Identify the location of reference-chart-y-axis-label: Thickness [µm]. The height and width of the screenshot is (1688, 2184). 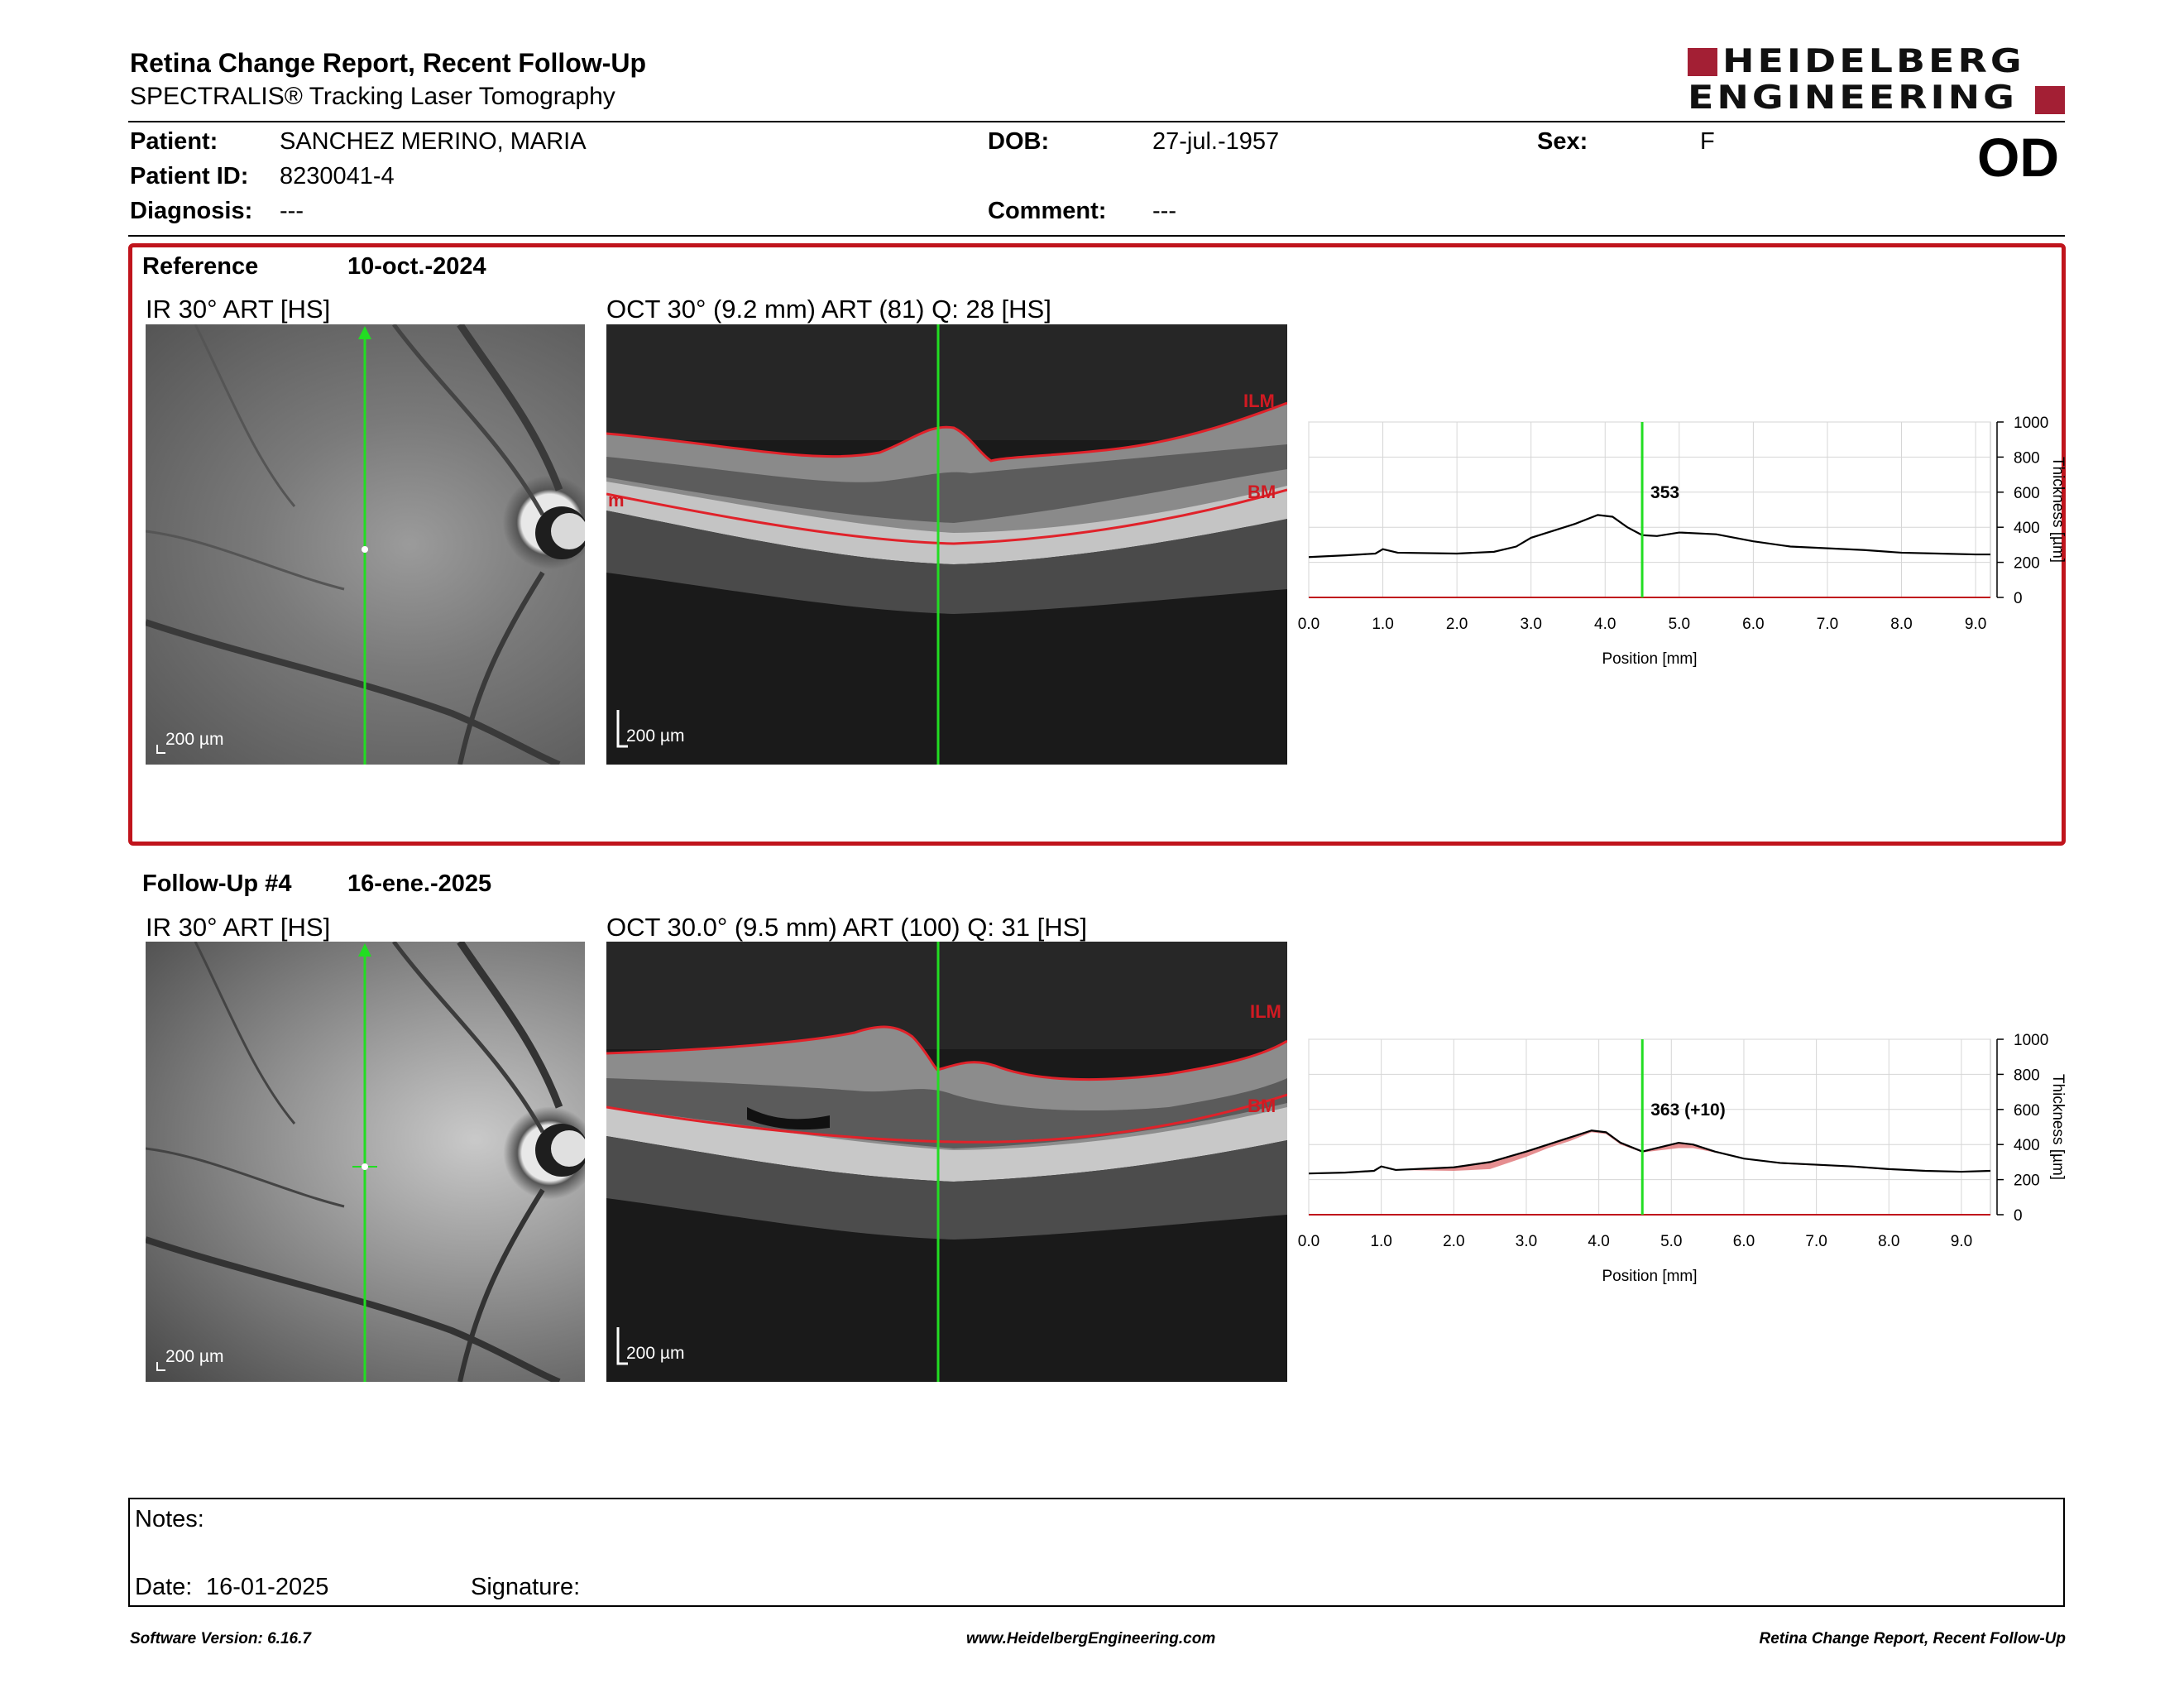
(2058, 510).